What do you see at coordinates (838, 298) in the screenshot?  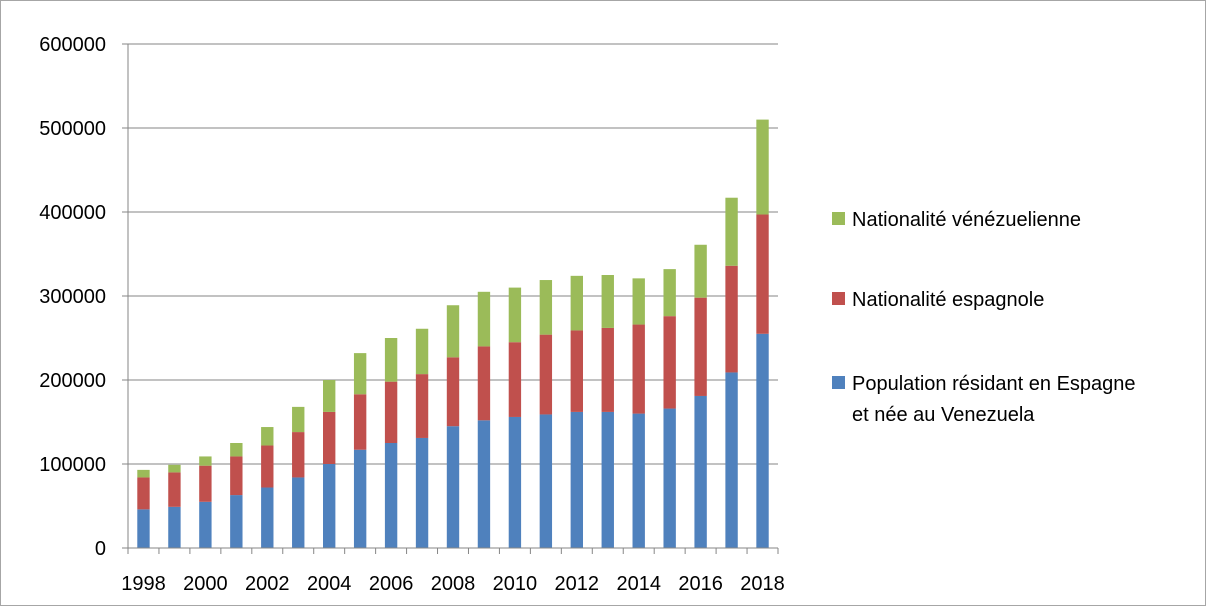 I see `legend-swatch-nationalit-espagnole` at bounding box center [838, 298].